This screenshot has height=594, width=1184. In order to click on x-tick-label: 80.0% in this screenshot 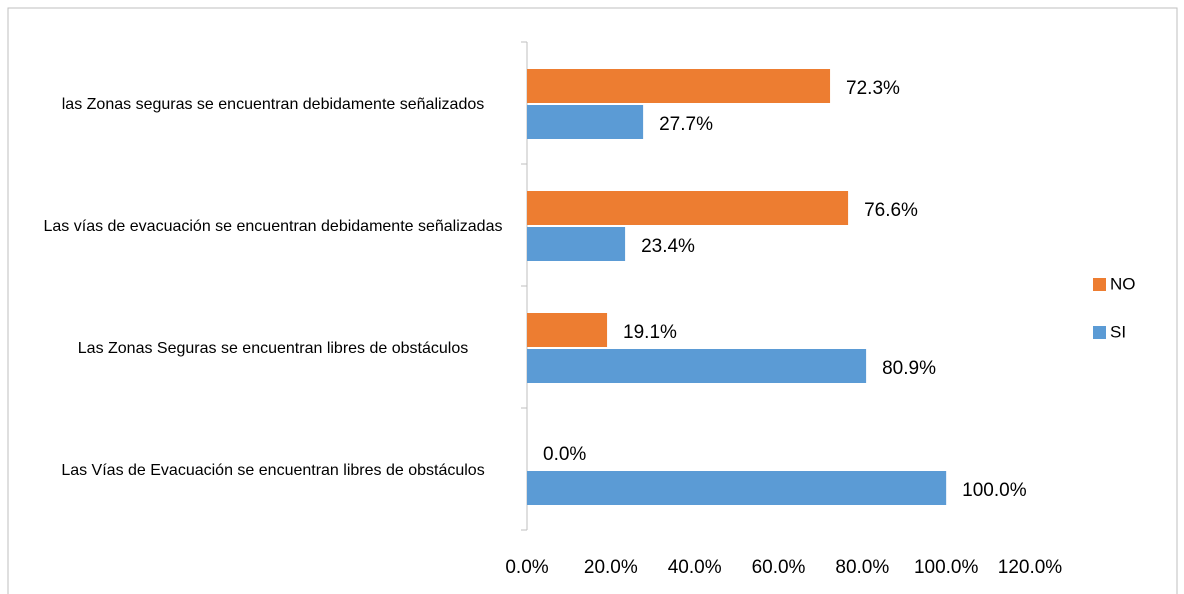, I will do `click(862, 567)`.